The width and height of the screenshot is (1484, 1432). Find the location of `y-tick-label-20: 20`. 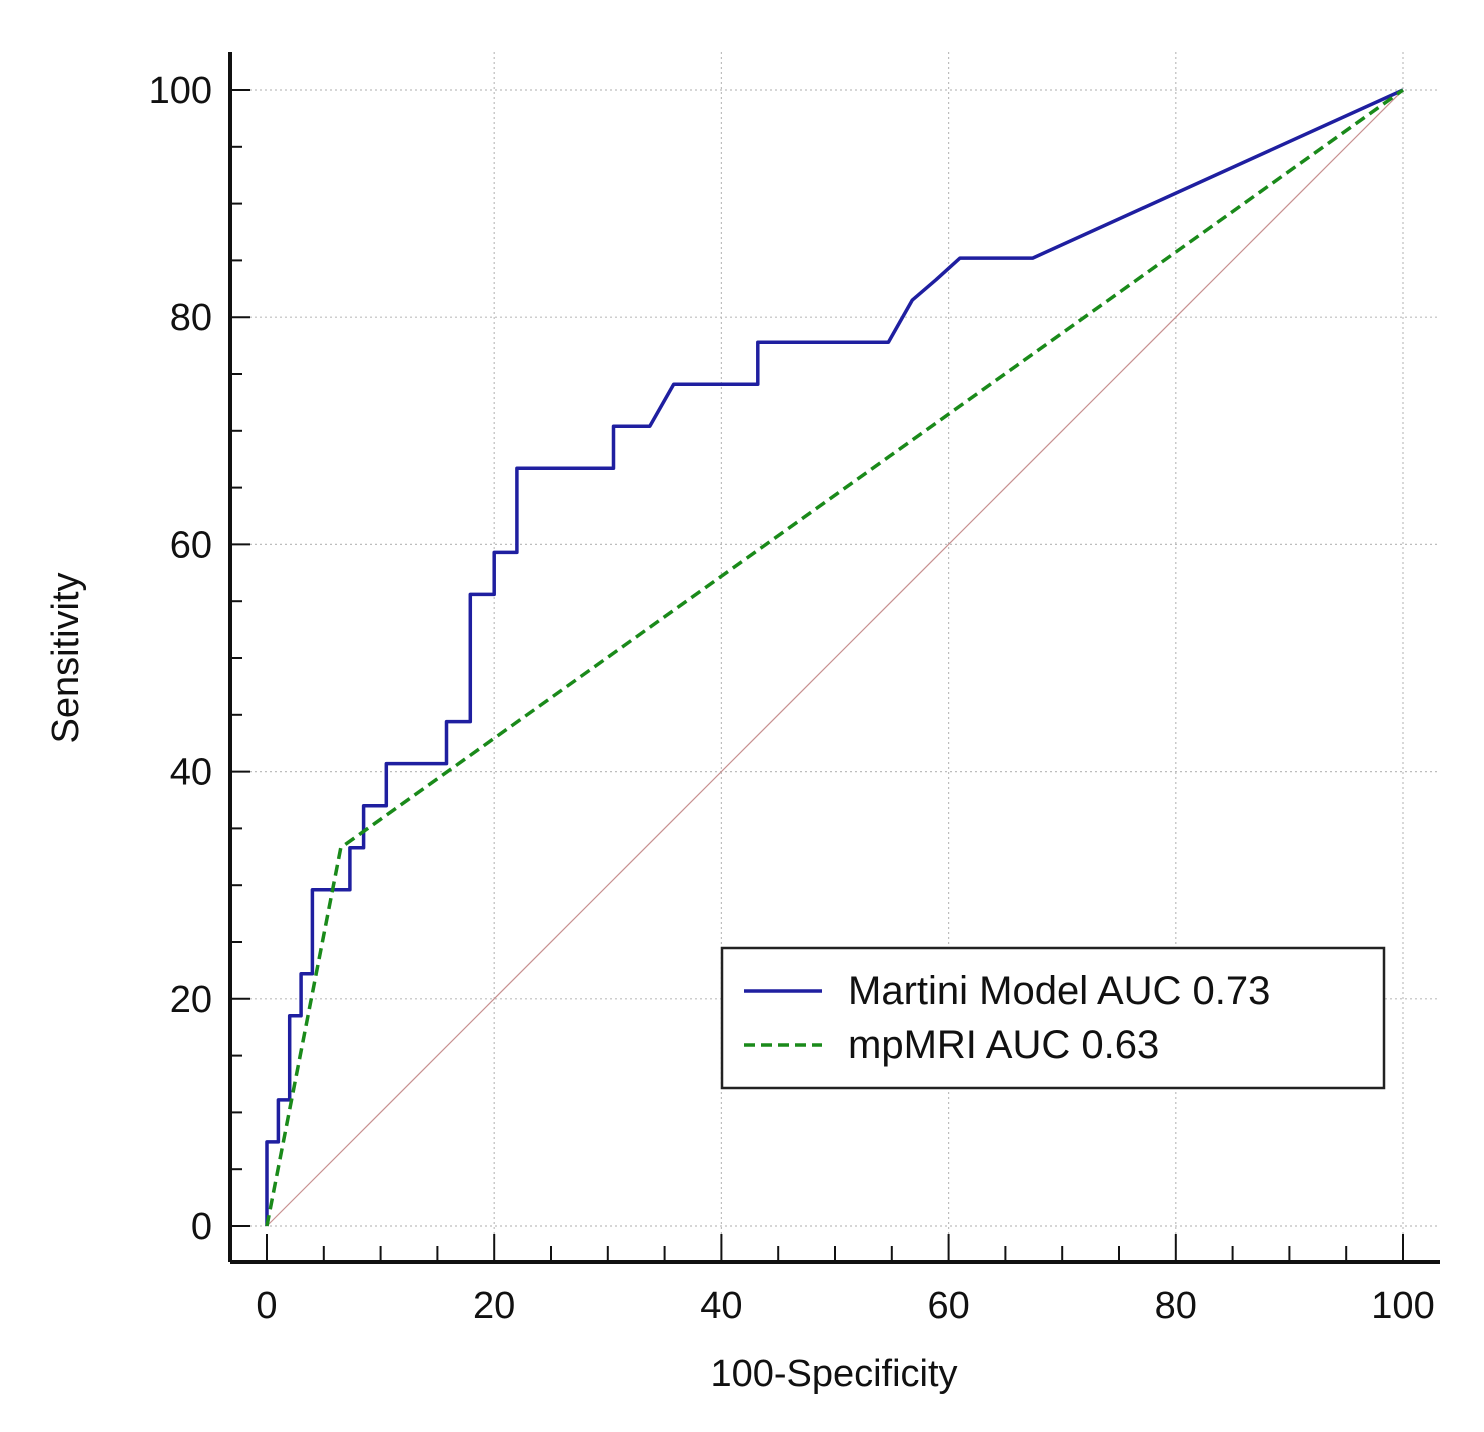

y-tick-label-20: 20 is located at coordinates (191, 1000).